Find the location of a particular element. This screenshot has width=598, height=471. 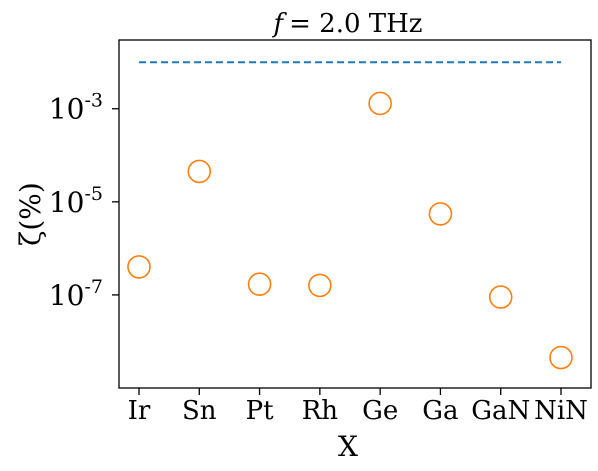

y-ticks: 10⁻³ 10⁻⁵ 10⁻⁷ is located at coordinates (84, 201).